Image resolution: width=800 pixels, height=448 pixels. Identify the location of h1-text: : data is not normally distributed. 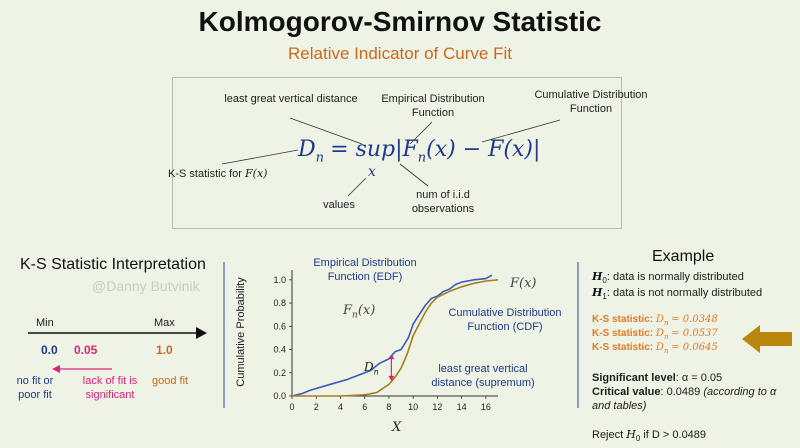
(684, 293).